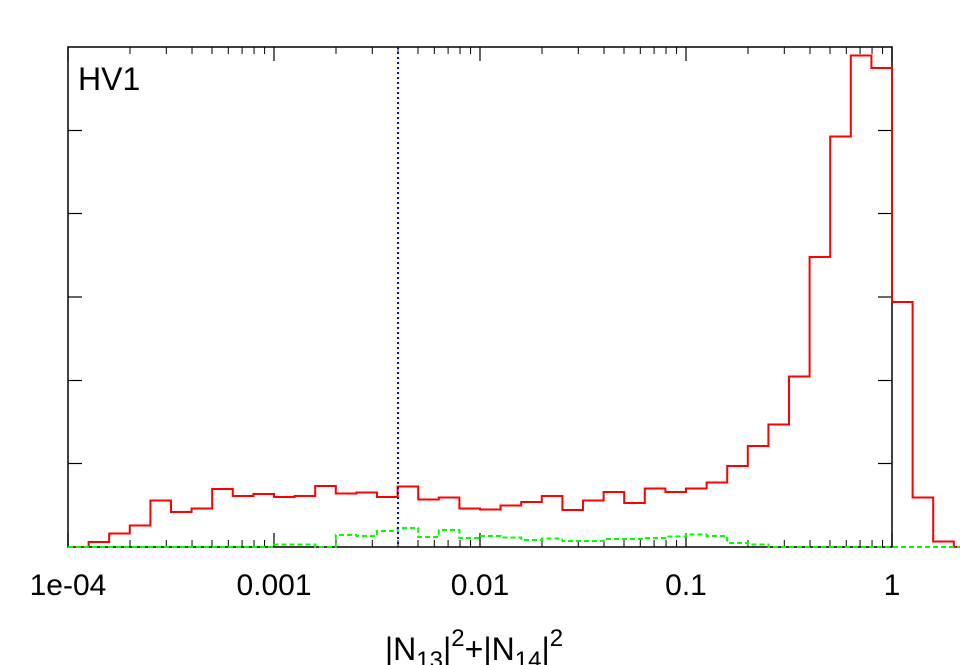  What do you see at coordinates (109, 79) in the screenshot?
I see `panel-label: HV1` at bounding box center [109, 79].